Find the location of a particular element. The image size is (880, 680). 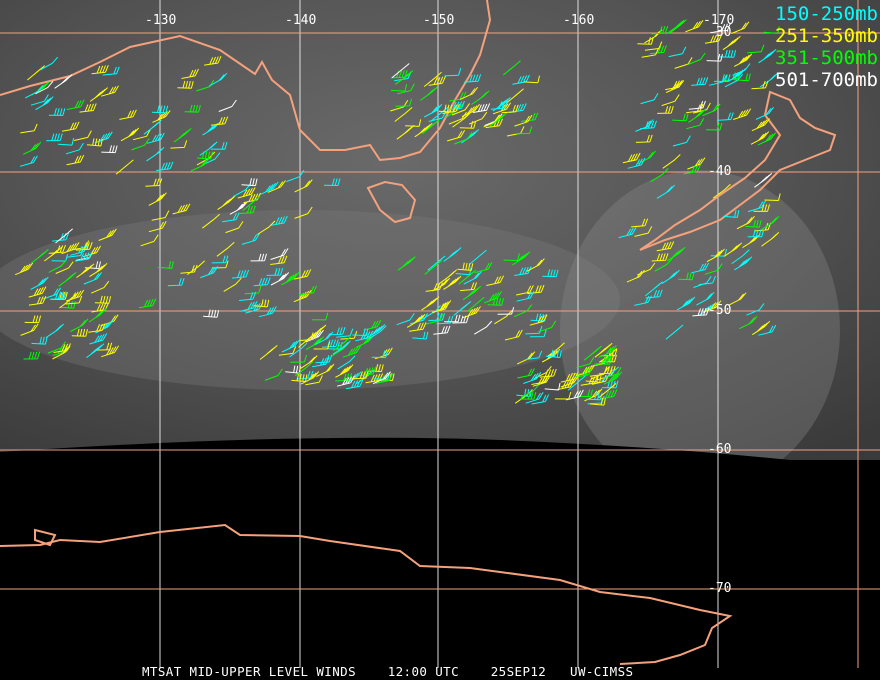

product-title: MTSAT MID-UPPER LEVEL WINDS is located at coordinates (249, 671).